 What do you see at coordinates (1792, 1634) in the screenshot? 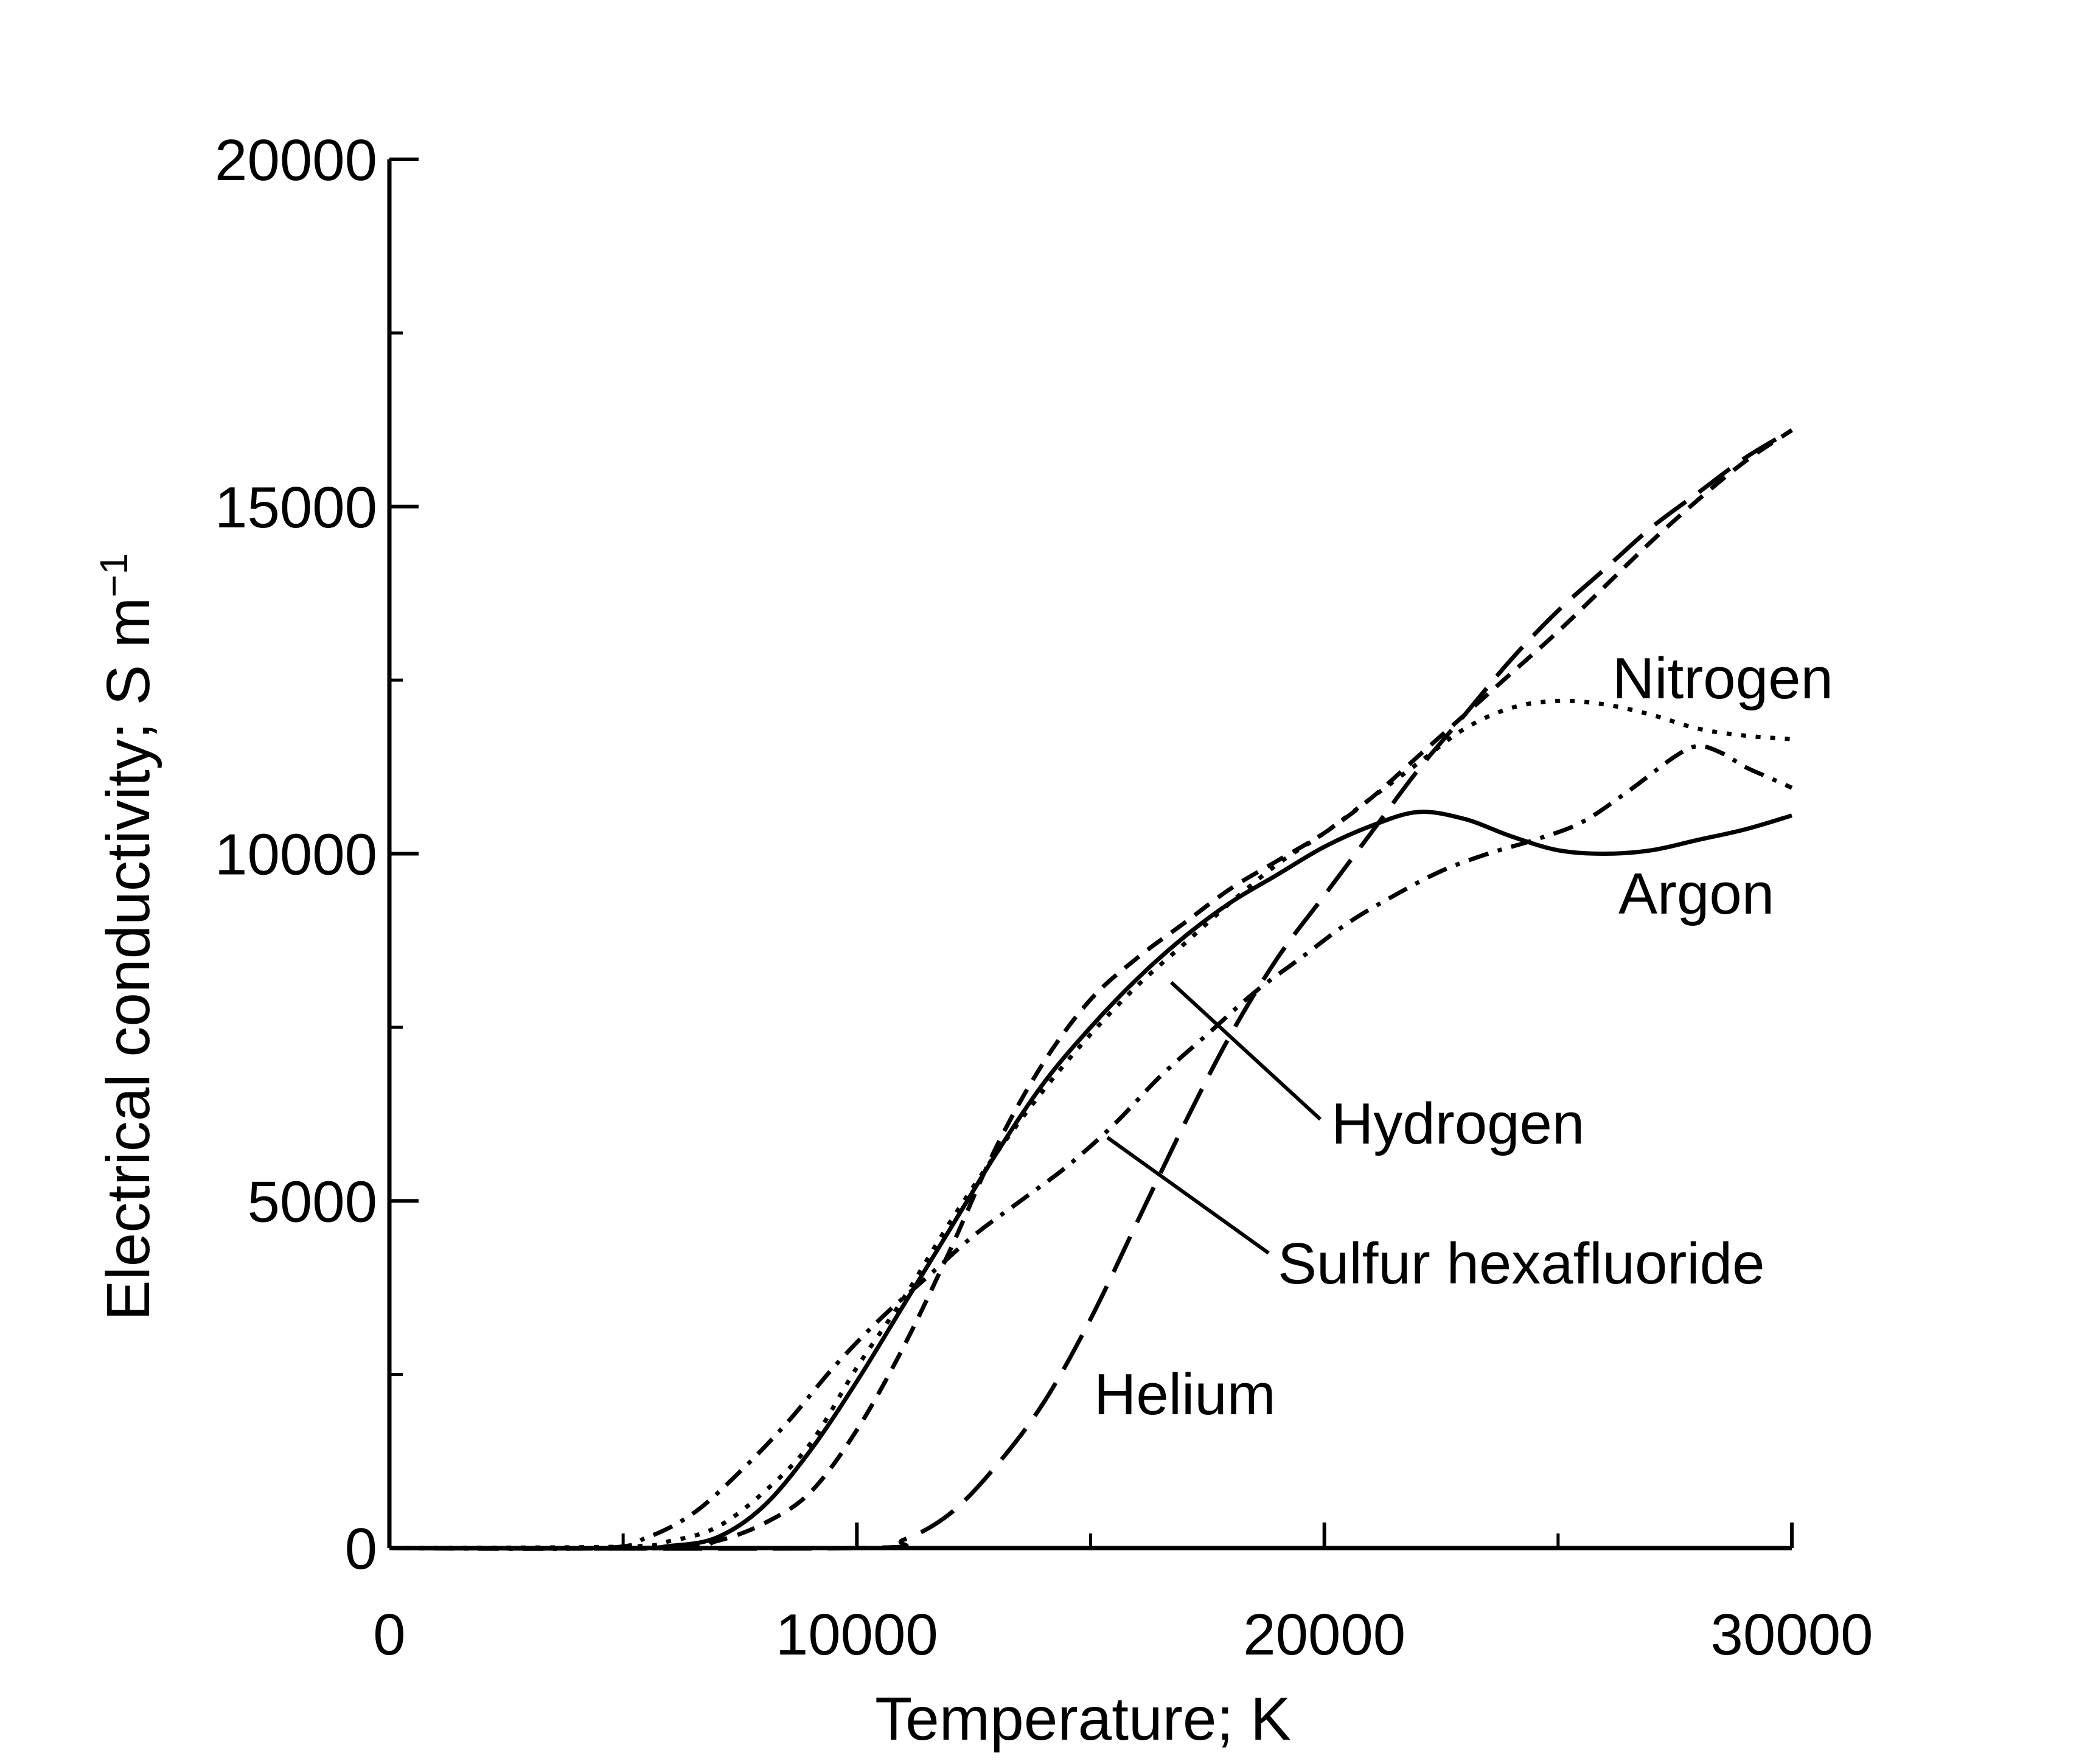
I see `x-tick-label: 30000` at bounding box center [1792, 1634].